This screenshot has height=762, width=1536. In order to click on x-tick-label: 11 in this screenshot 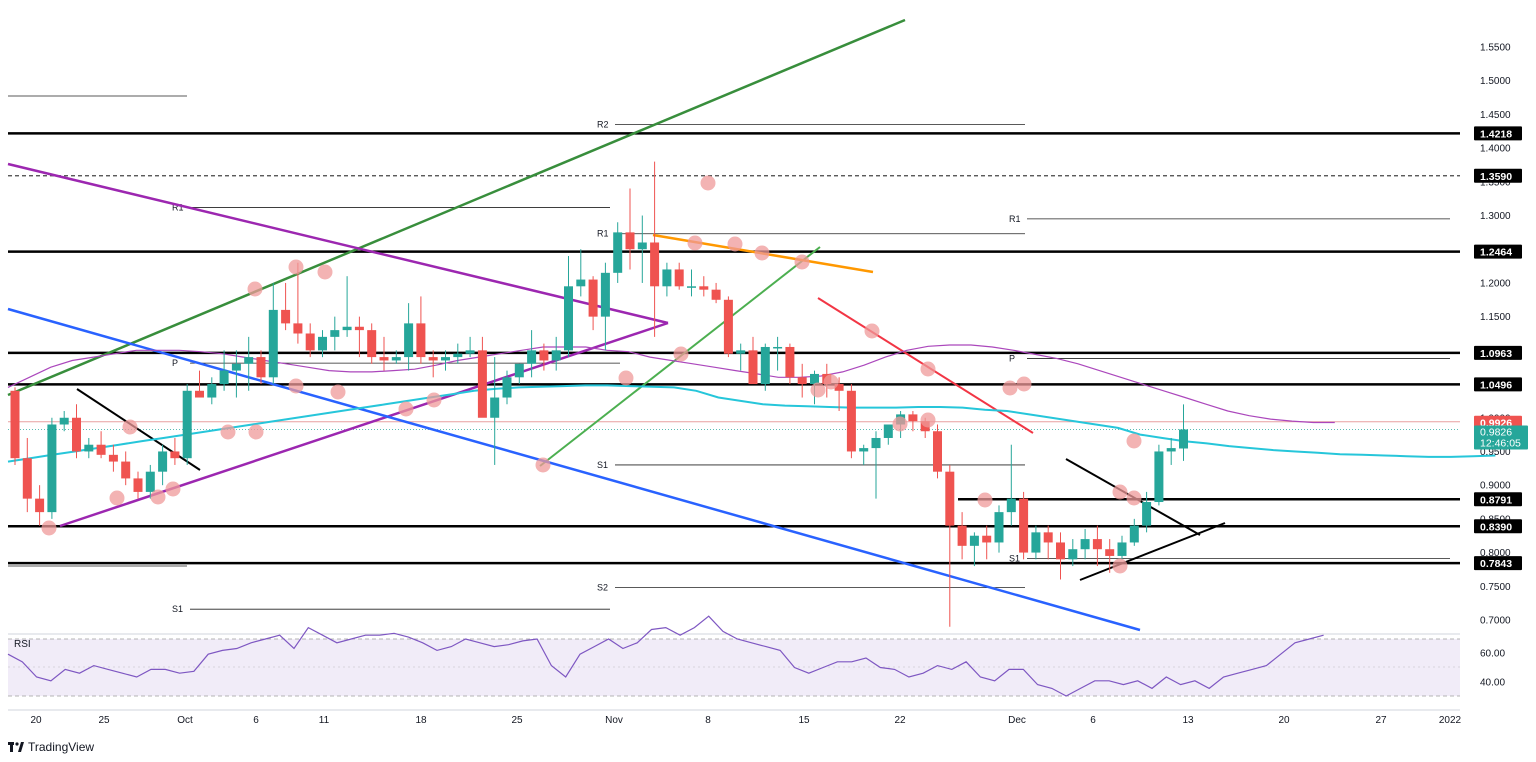, I will do `click(324, 720)`.